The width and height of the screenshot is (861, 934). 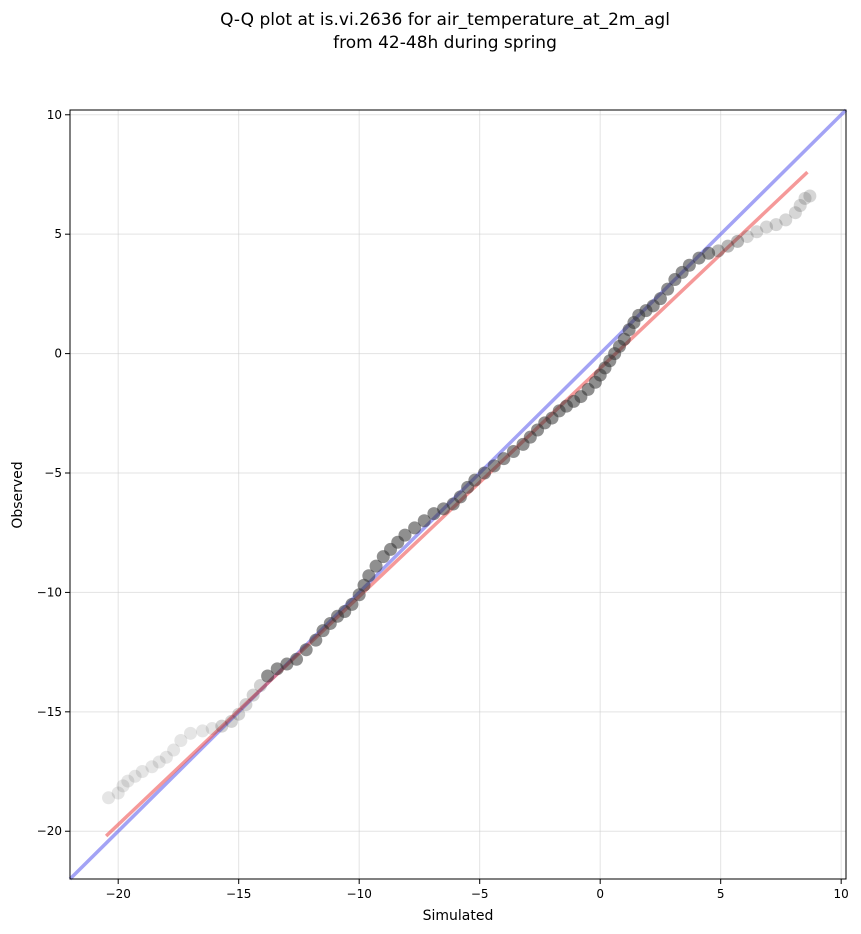 What do you see at coordinates (58, 354) in the screenshot?
I see `y-tick-label-4: 0` at bounding box center [58, 354].